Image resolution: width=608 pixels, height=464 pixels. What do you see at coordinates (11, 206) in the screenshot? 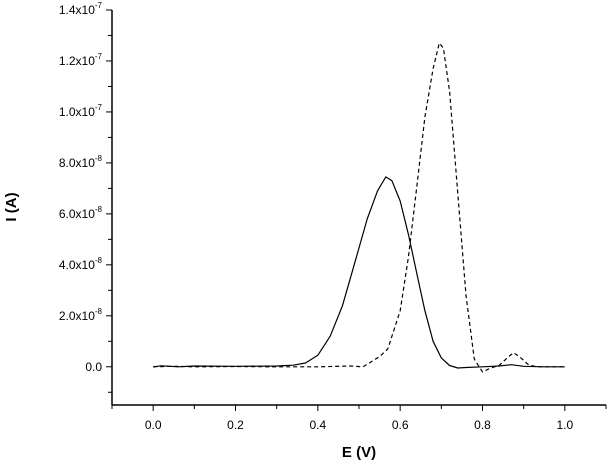
I see `y-axis-title: I (A)` at bounding box center [11, 206].